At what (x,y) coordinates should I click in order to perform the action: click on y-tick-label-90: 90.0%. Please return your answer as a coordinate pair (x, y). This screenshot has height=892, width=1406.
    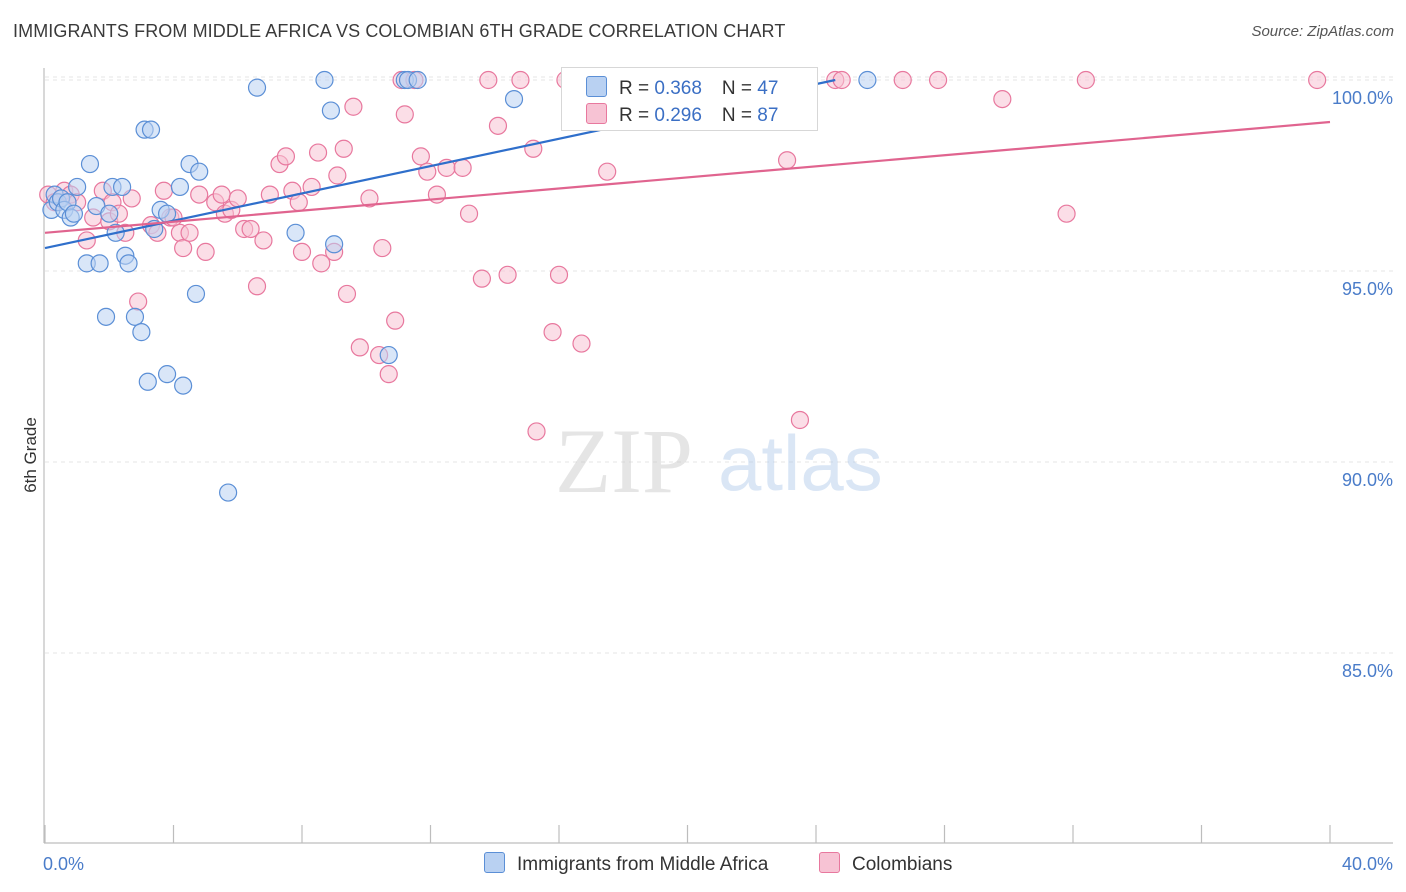
    Looking at the image, I should click on (1367, 480).